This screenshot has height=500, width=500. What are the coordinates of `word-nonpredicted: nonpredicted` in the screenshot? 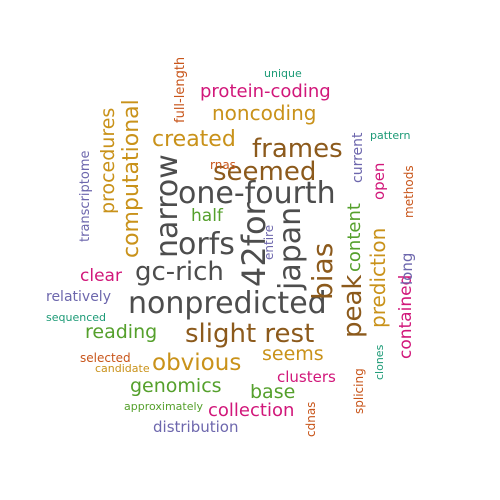 It's located at (227, 303).